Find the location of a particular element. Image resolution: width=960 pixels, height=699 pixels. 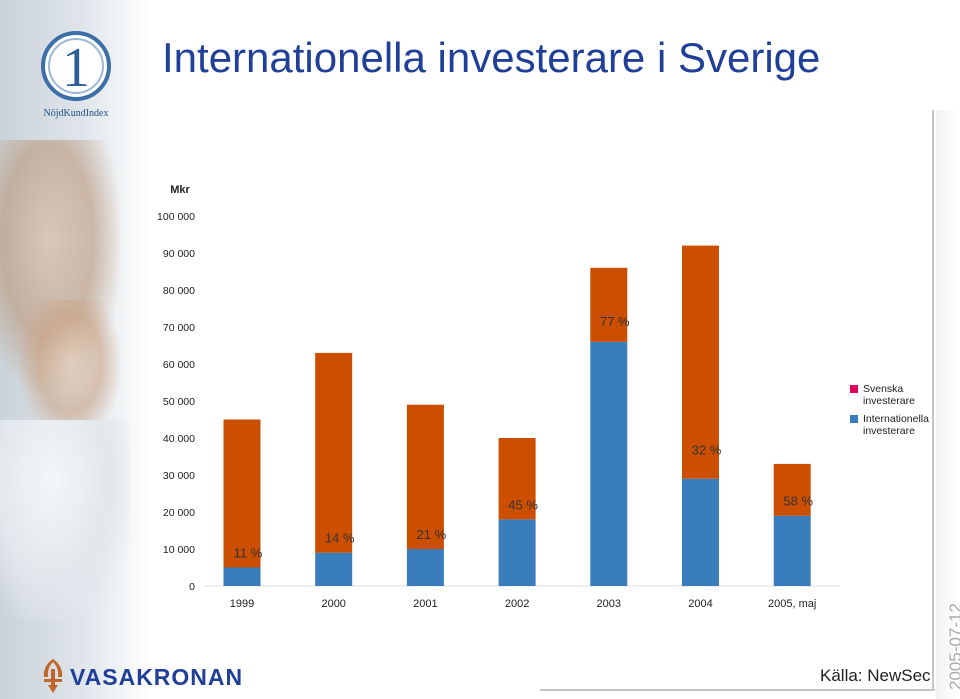

date-label: 2005-07-12 is located at coordinates (953, 646).